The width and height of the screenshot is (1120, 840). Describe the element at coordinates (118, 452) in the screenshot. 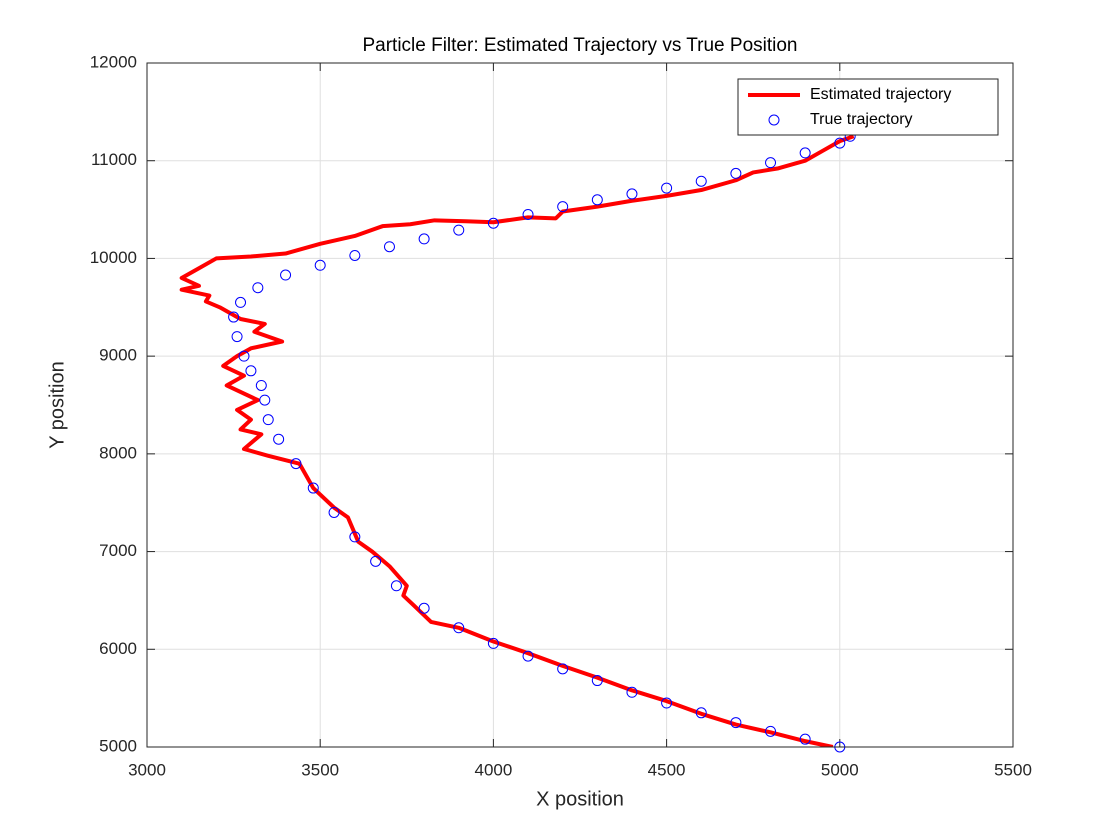

I see `y-tick-label: 8000` at that location.